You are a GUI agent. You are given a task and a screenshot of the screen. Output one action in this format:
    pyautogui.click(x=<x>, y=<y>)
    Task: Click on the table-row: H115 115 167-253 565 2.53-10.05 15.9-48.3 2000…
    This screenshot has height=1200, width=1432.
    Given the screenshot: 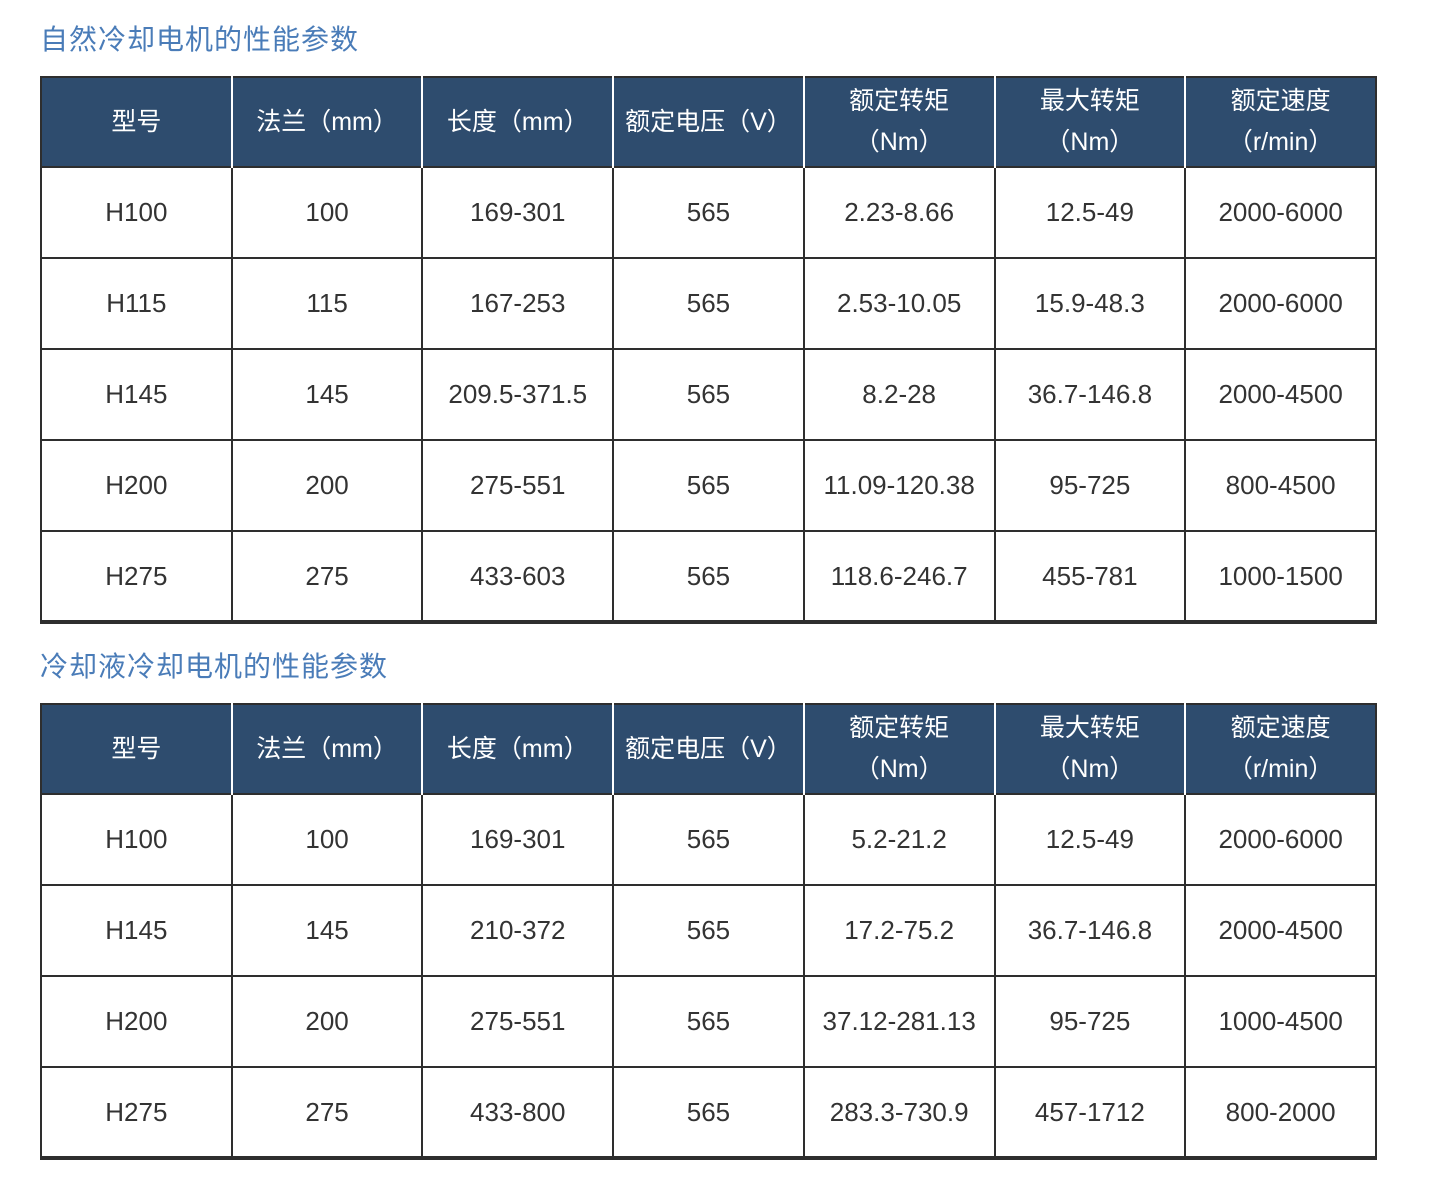 What is the action you would take?
    pyautogui.click(x=708, y=304)
    